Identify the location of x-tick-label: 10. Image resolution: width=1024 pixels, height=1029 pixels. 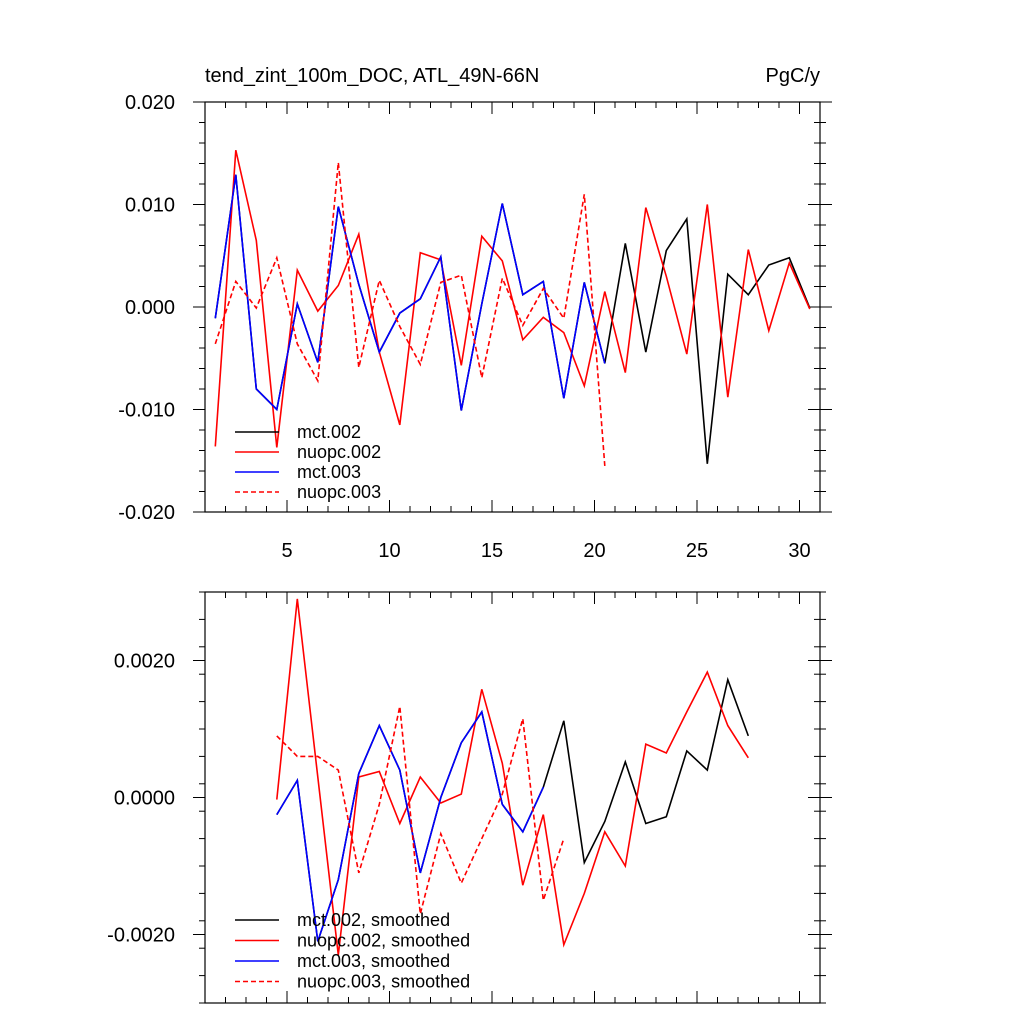
(389, 551).